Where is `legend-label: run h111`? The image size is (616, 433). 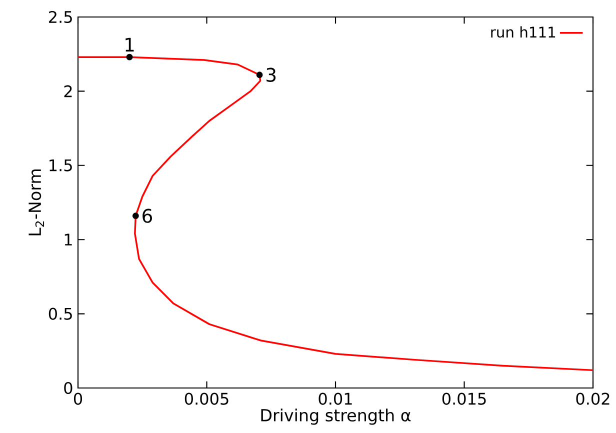 legend-label: run h111 is located at coordinates (523, 32).